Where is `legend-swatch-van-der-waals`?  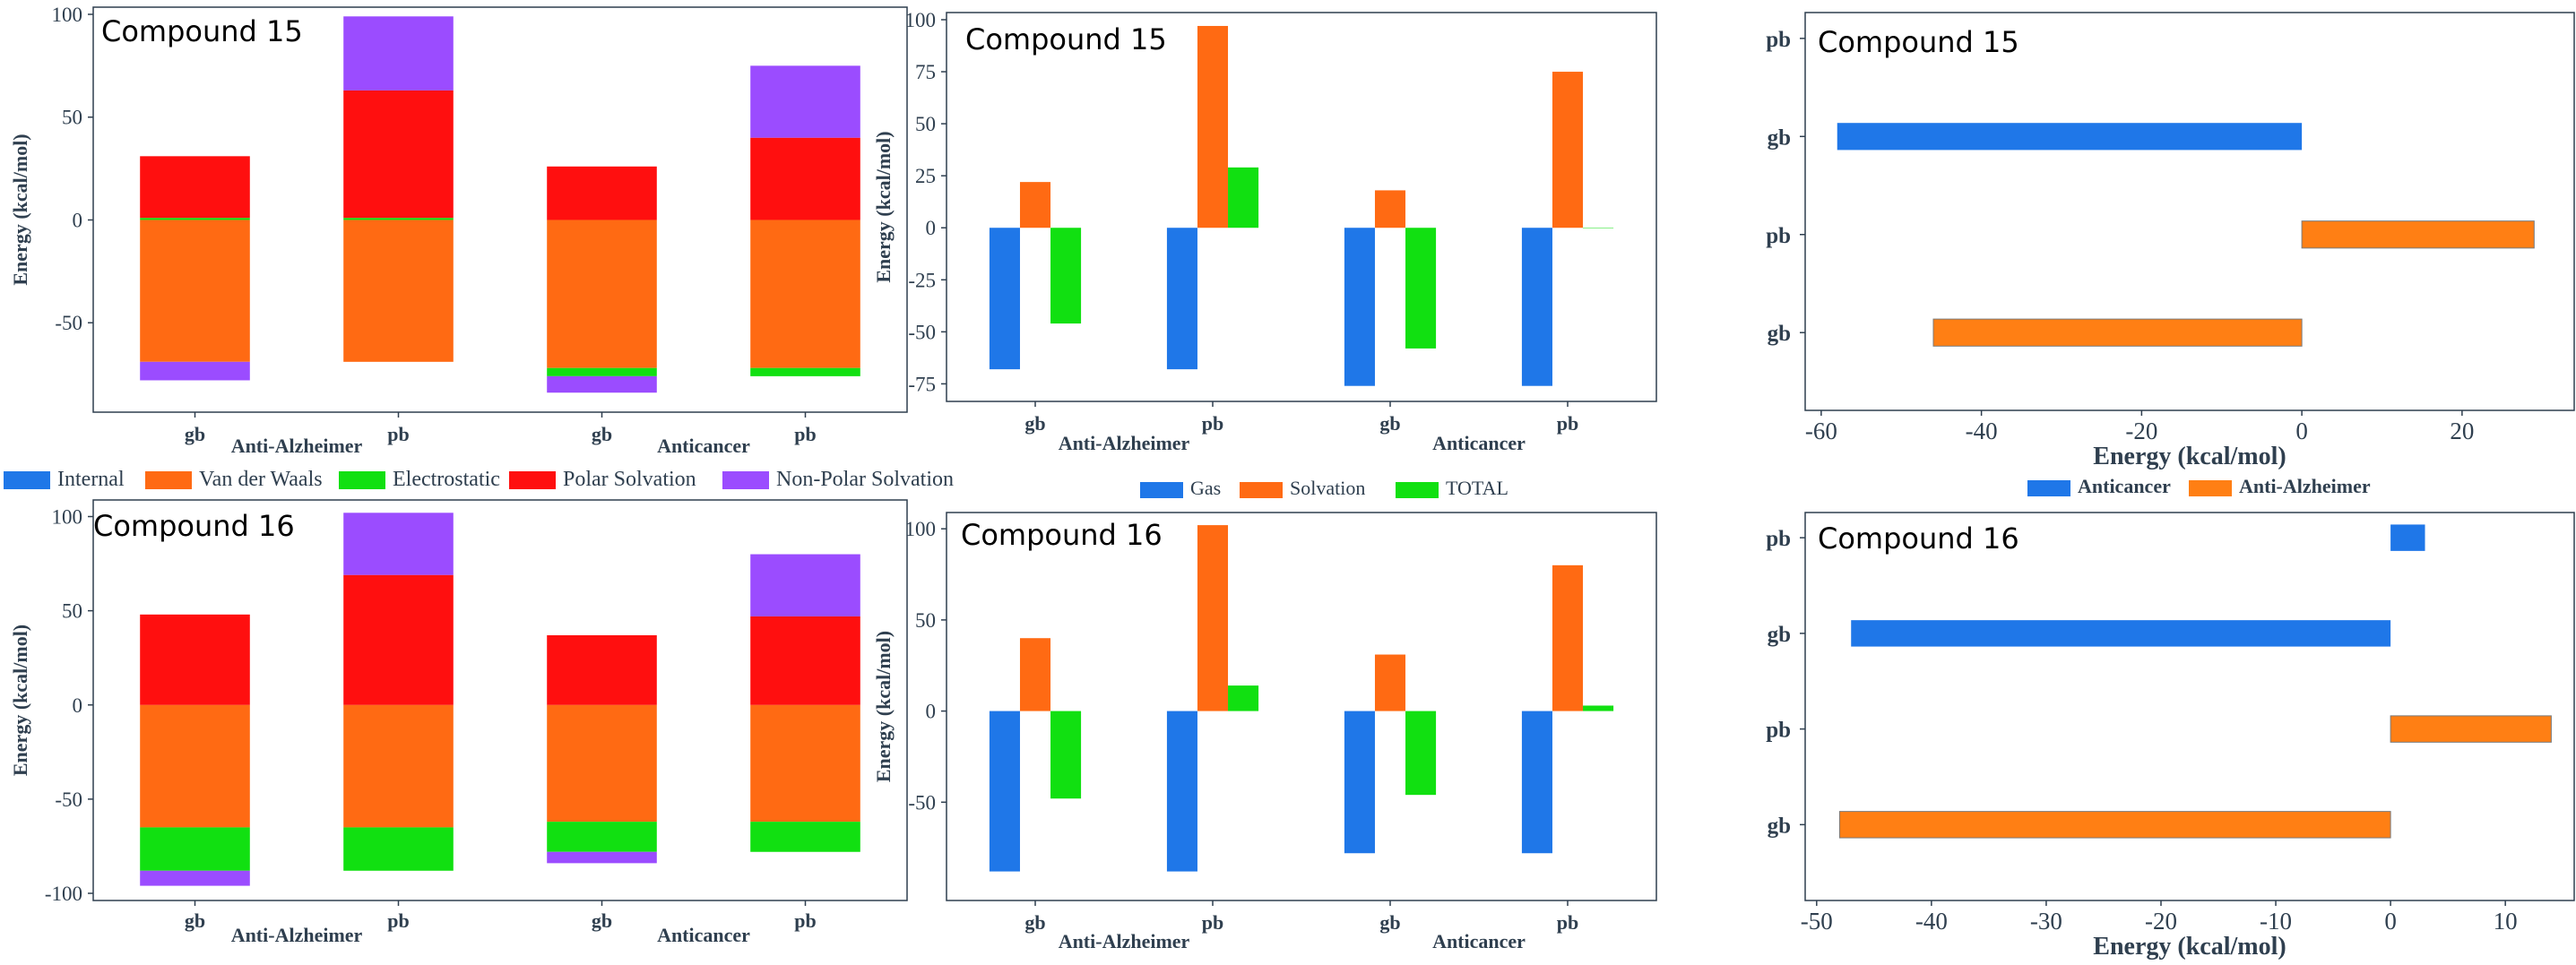 legend-swatch-van-der-waals is located at coordinates (168, 480).